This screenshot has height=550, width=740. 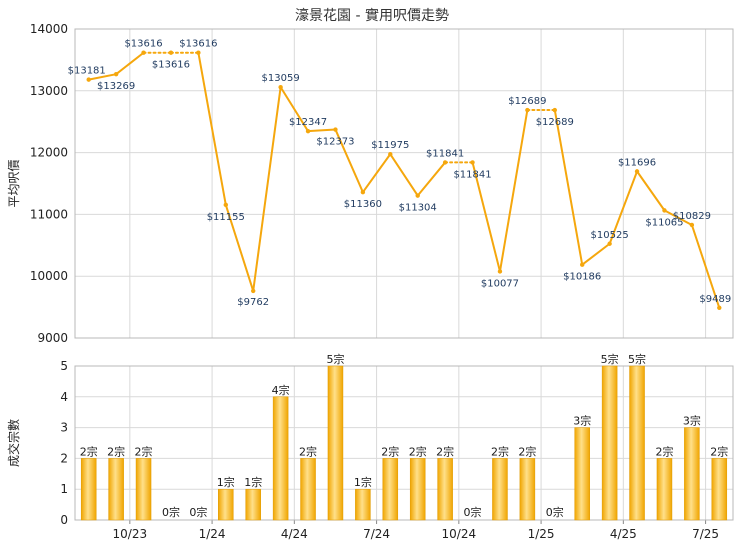 I want to click on price-y-axis-title: 平均呎價, so click(x=14, y=183).